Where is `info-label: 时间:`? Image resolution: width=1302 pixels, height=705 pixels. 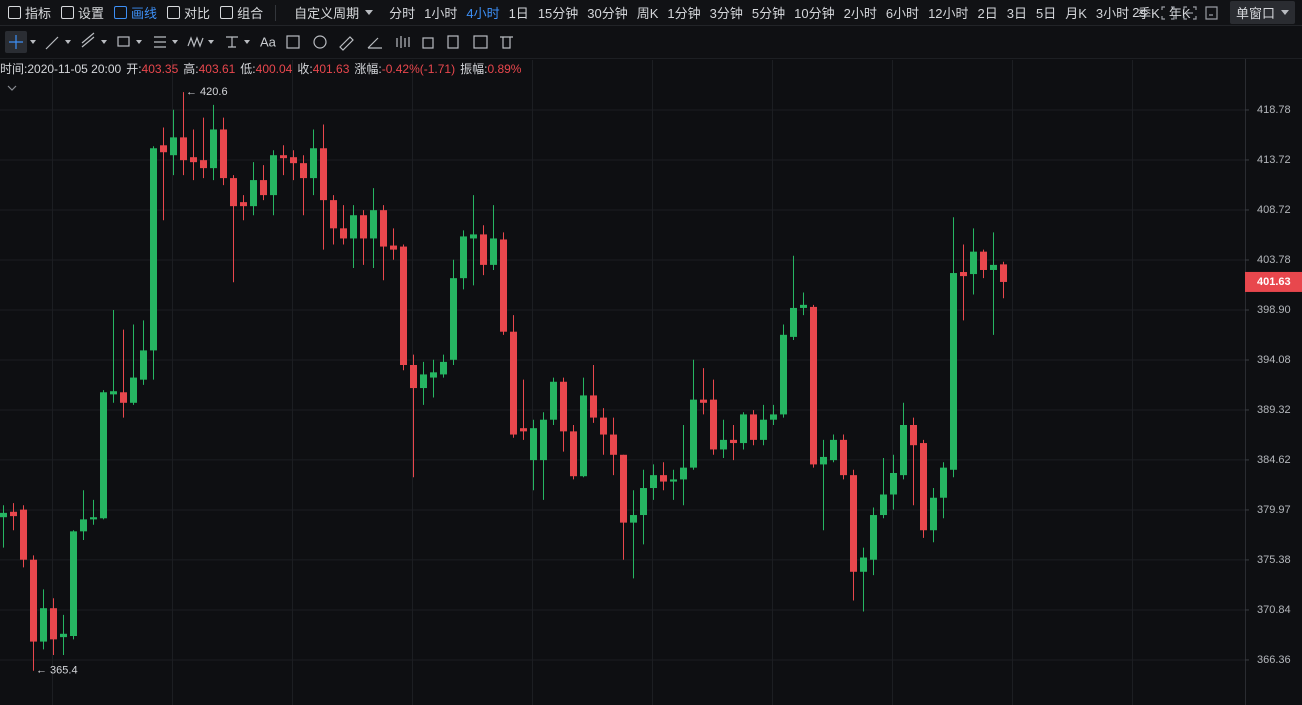 info-label: 时间: is located at coordinates (13, 69).